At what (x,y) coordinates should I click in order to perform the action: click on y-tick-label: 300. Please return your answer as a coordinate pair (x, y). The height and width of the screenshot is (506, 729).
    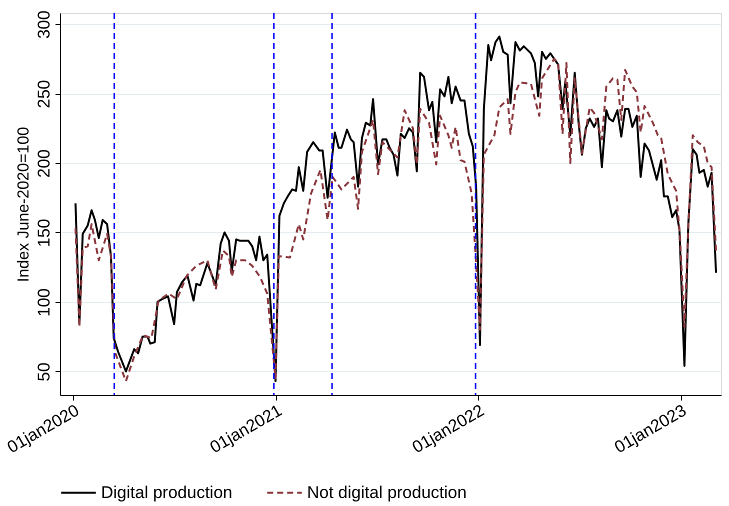
    Looking at the image, I should click on (44, 24).